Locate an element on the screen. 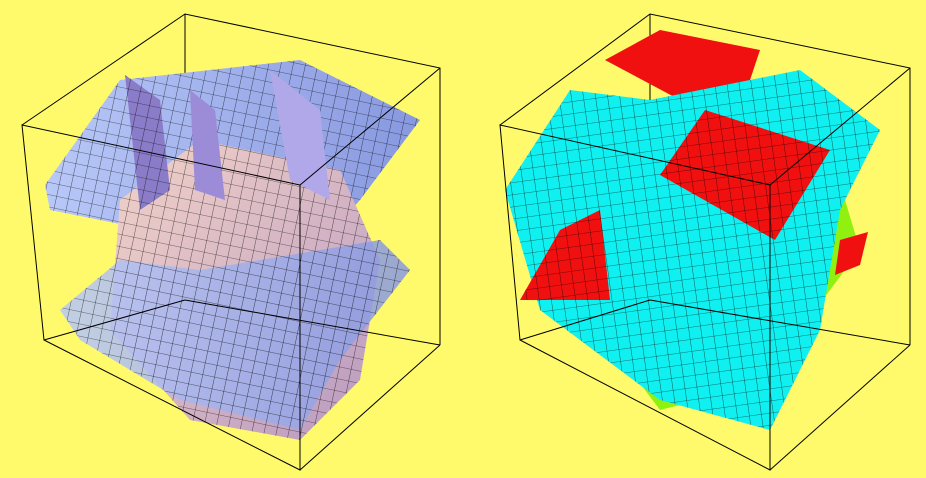 The width and height of the screenshot is (926, 478). left-fin-mesh is located at coordinates (147, 142).